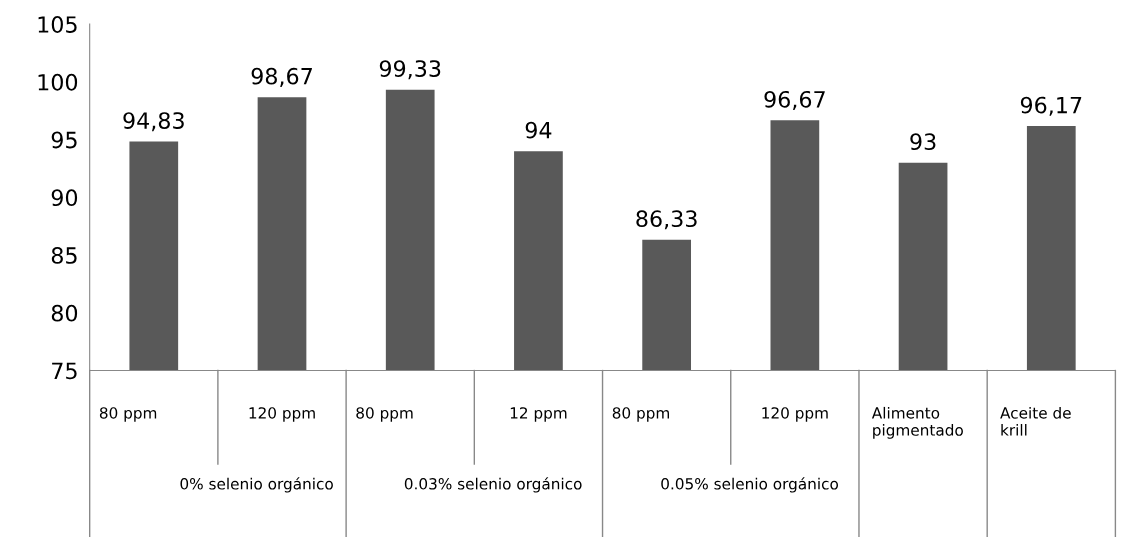 Image resolution: width=1121 pixels, height=537 pixels. What do you see at coordinates (1035, 421) in the screenshot?
I see `x-tick-label: Aceite de krill` at bounding box center [1035, 421].